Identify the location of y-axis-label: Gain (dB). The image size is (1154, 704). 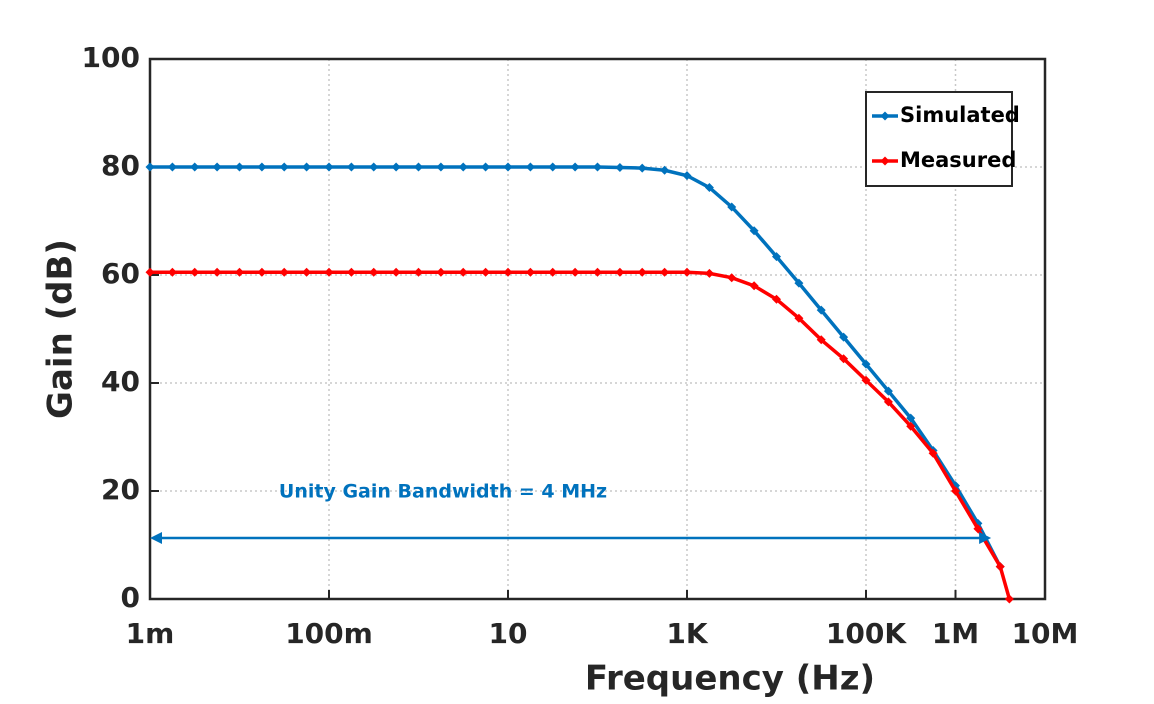
(61, 329).